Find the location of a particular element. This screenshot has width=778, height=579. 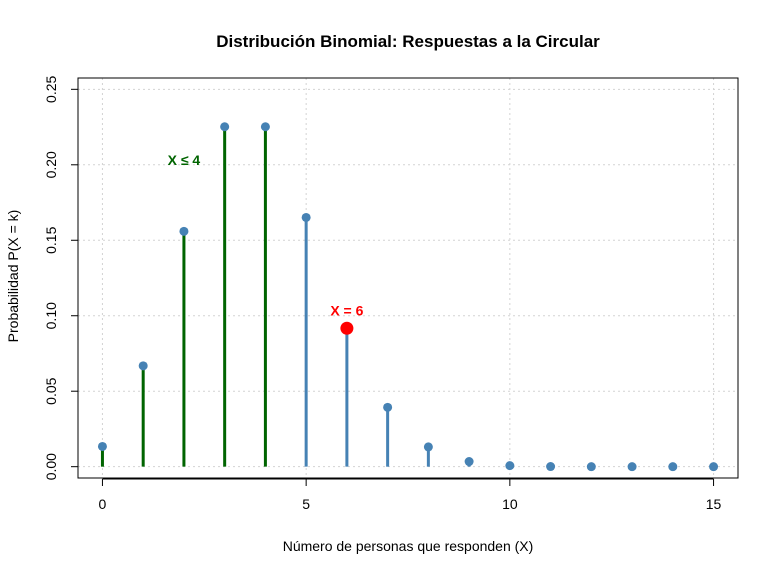

x-axis-label: Número de personas que responden (X) is located at coordinates (408, 546).